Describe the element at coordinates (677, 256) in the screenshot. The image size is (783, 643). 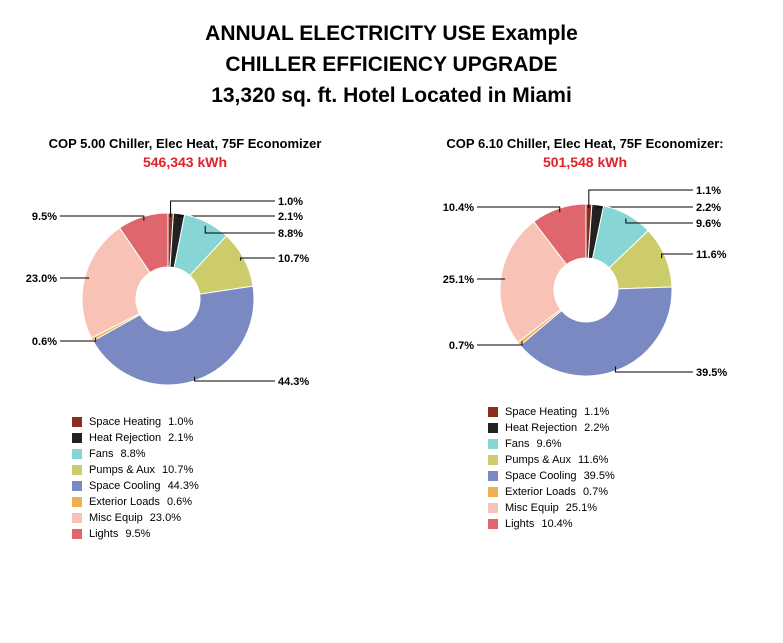
I see `chart-2-leader-pumps-aux` at that location.